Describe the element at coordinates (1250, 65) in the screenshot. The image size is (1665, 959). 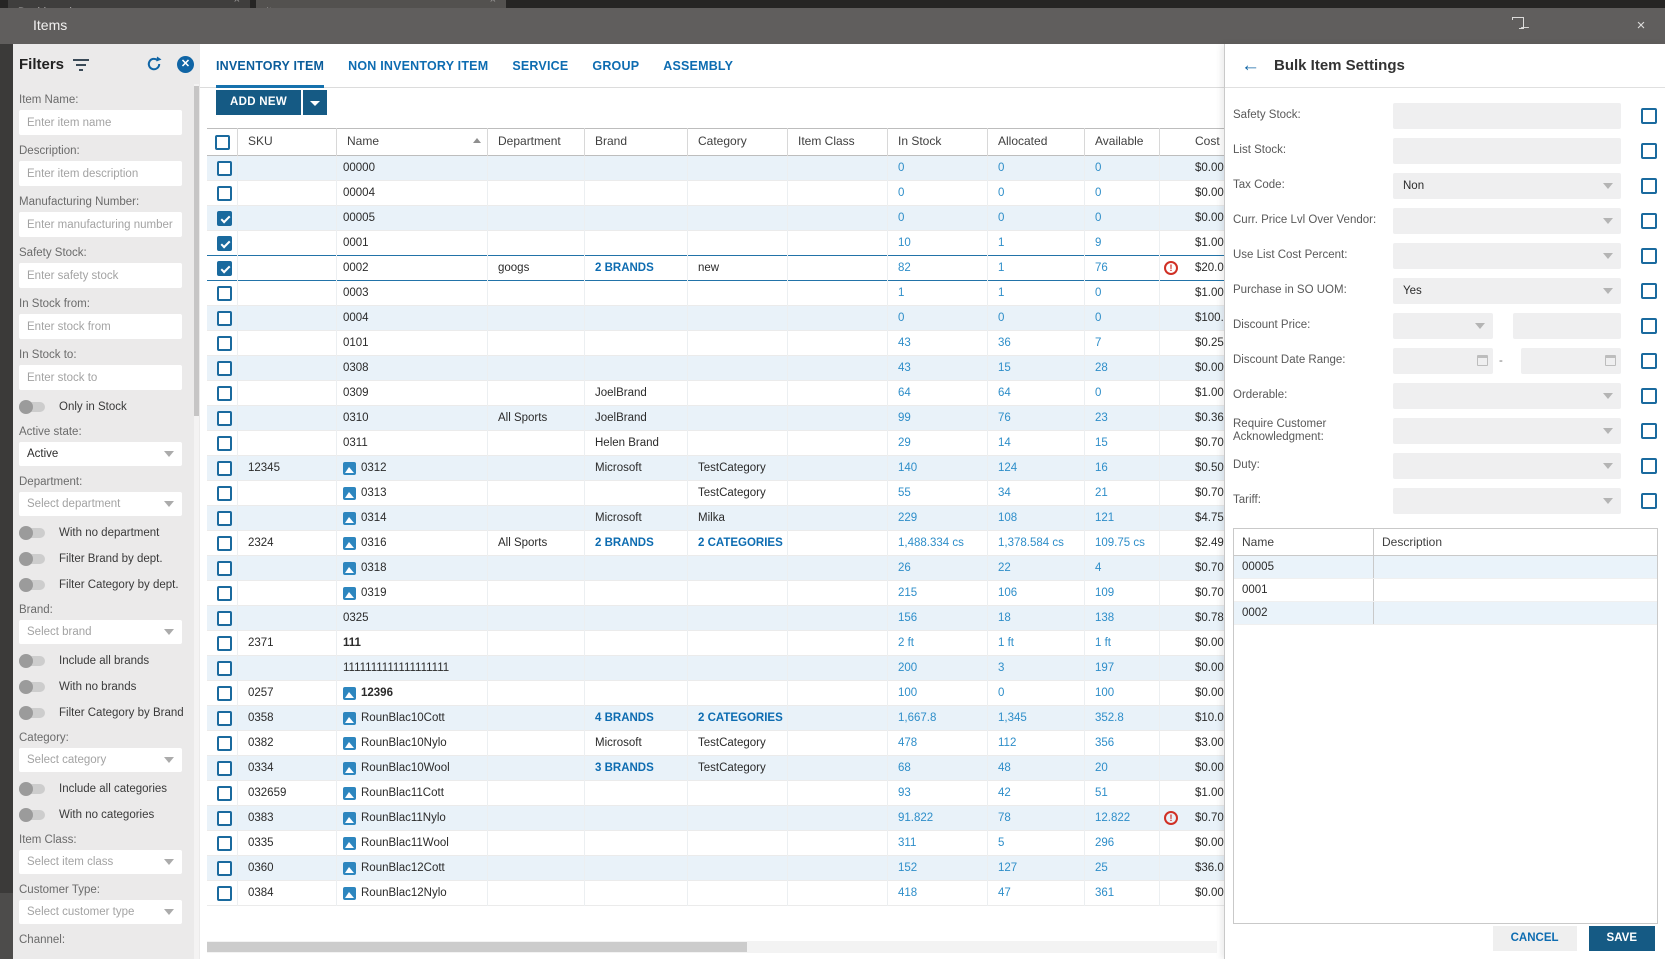
I see `back-arrow-icon: ←` at that location.